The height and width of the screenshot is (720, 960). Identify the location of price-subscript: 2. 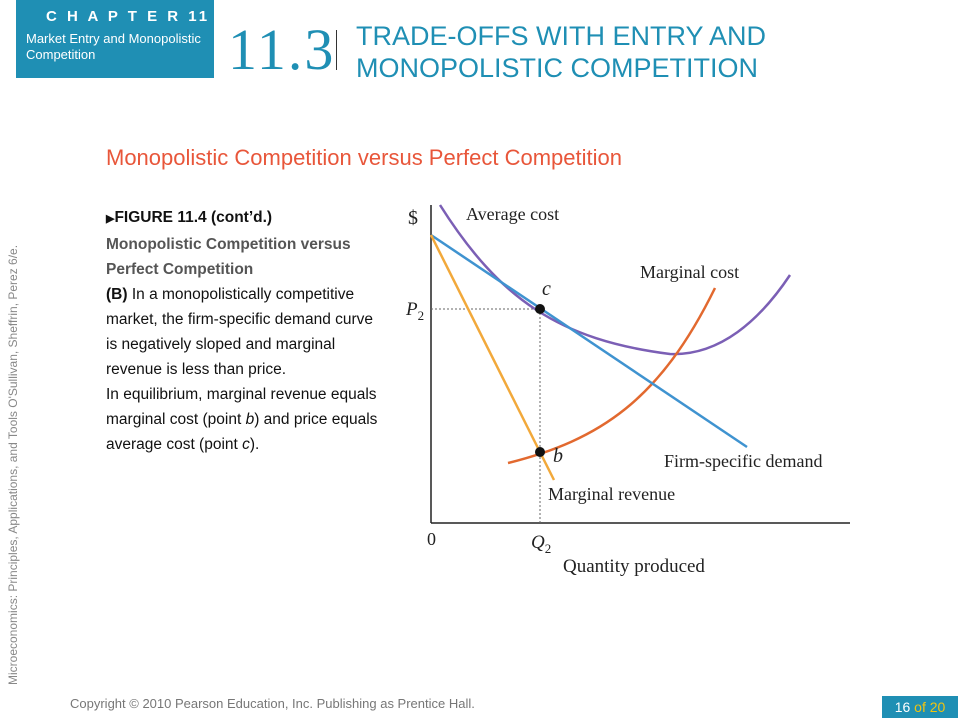
(421, 315).